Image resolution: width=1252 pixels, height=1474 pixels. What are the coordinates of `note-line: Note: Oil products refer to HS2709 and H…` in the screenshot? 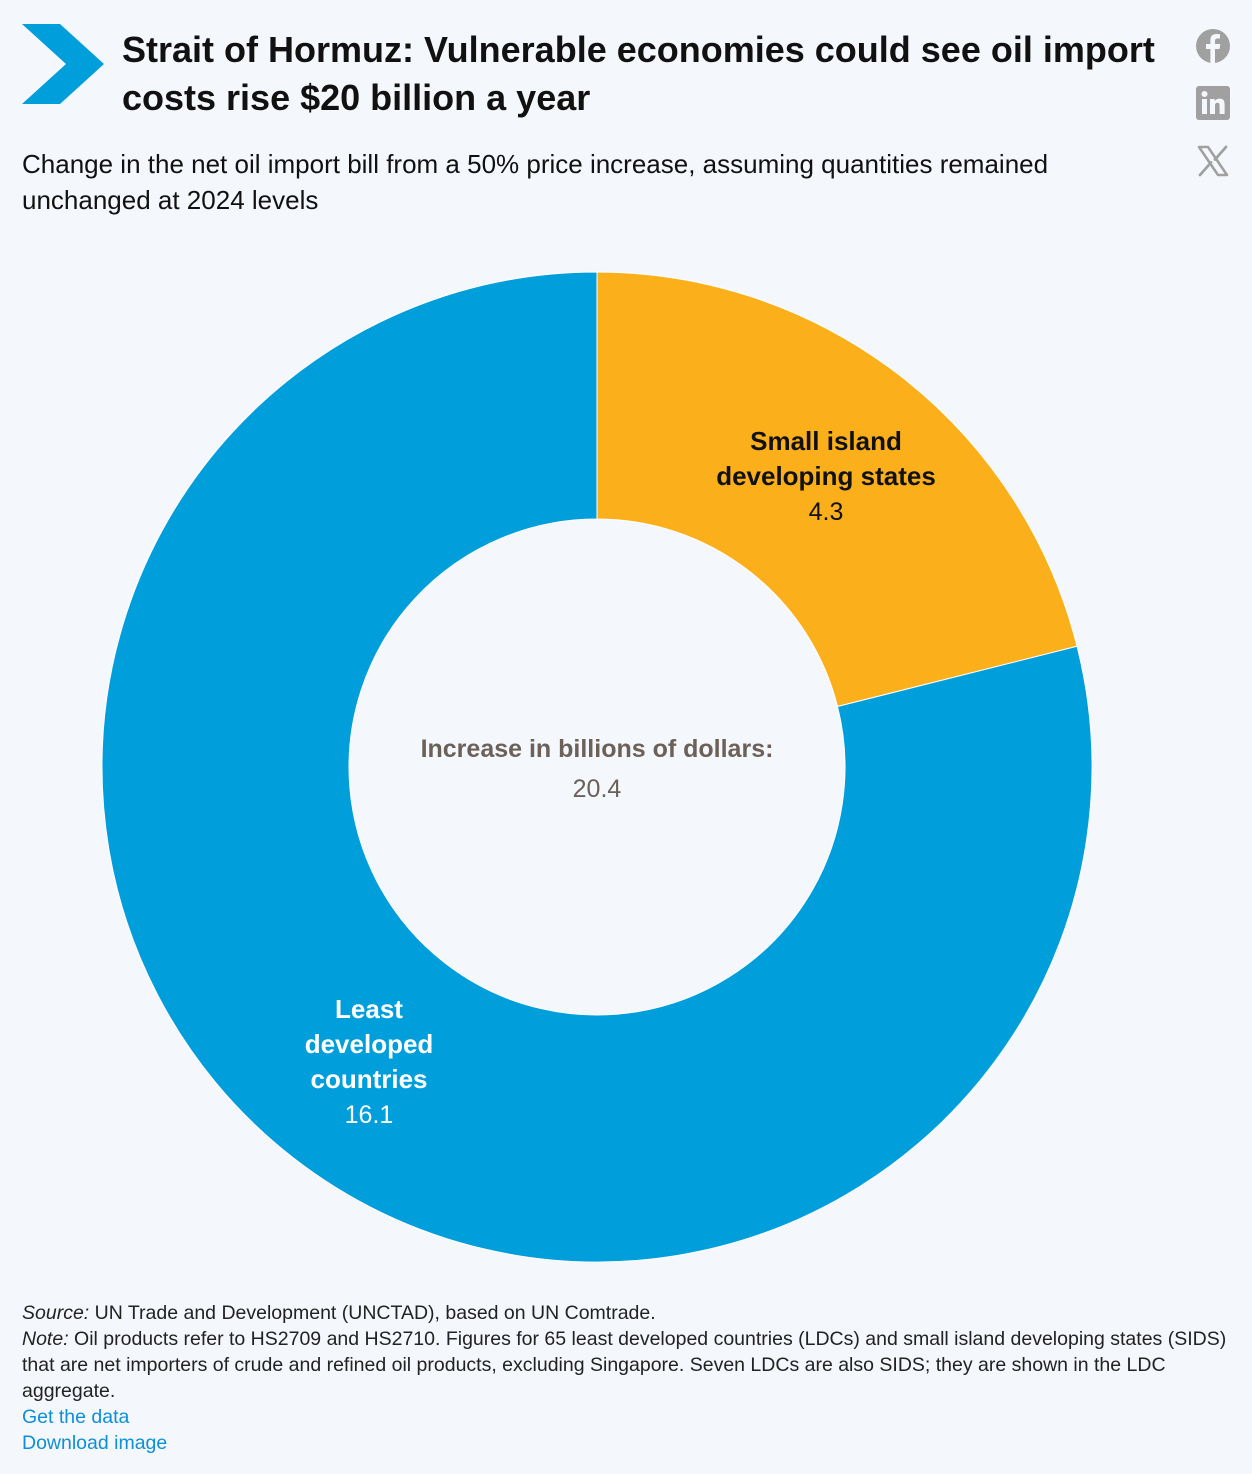 It's located at (629, 1365).